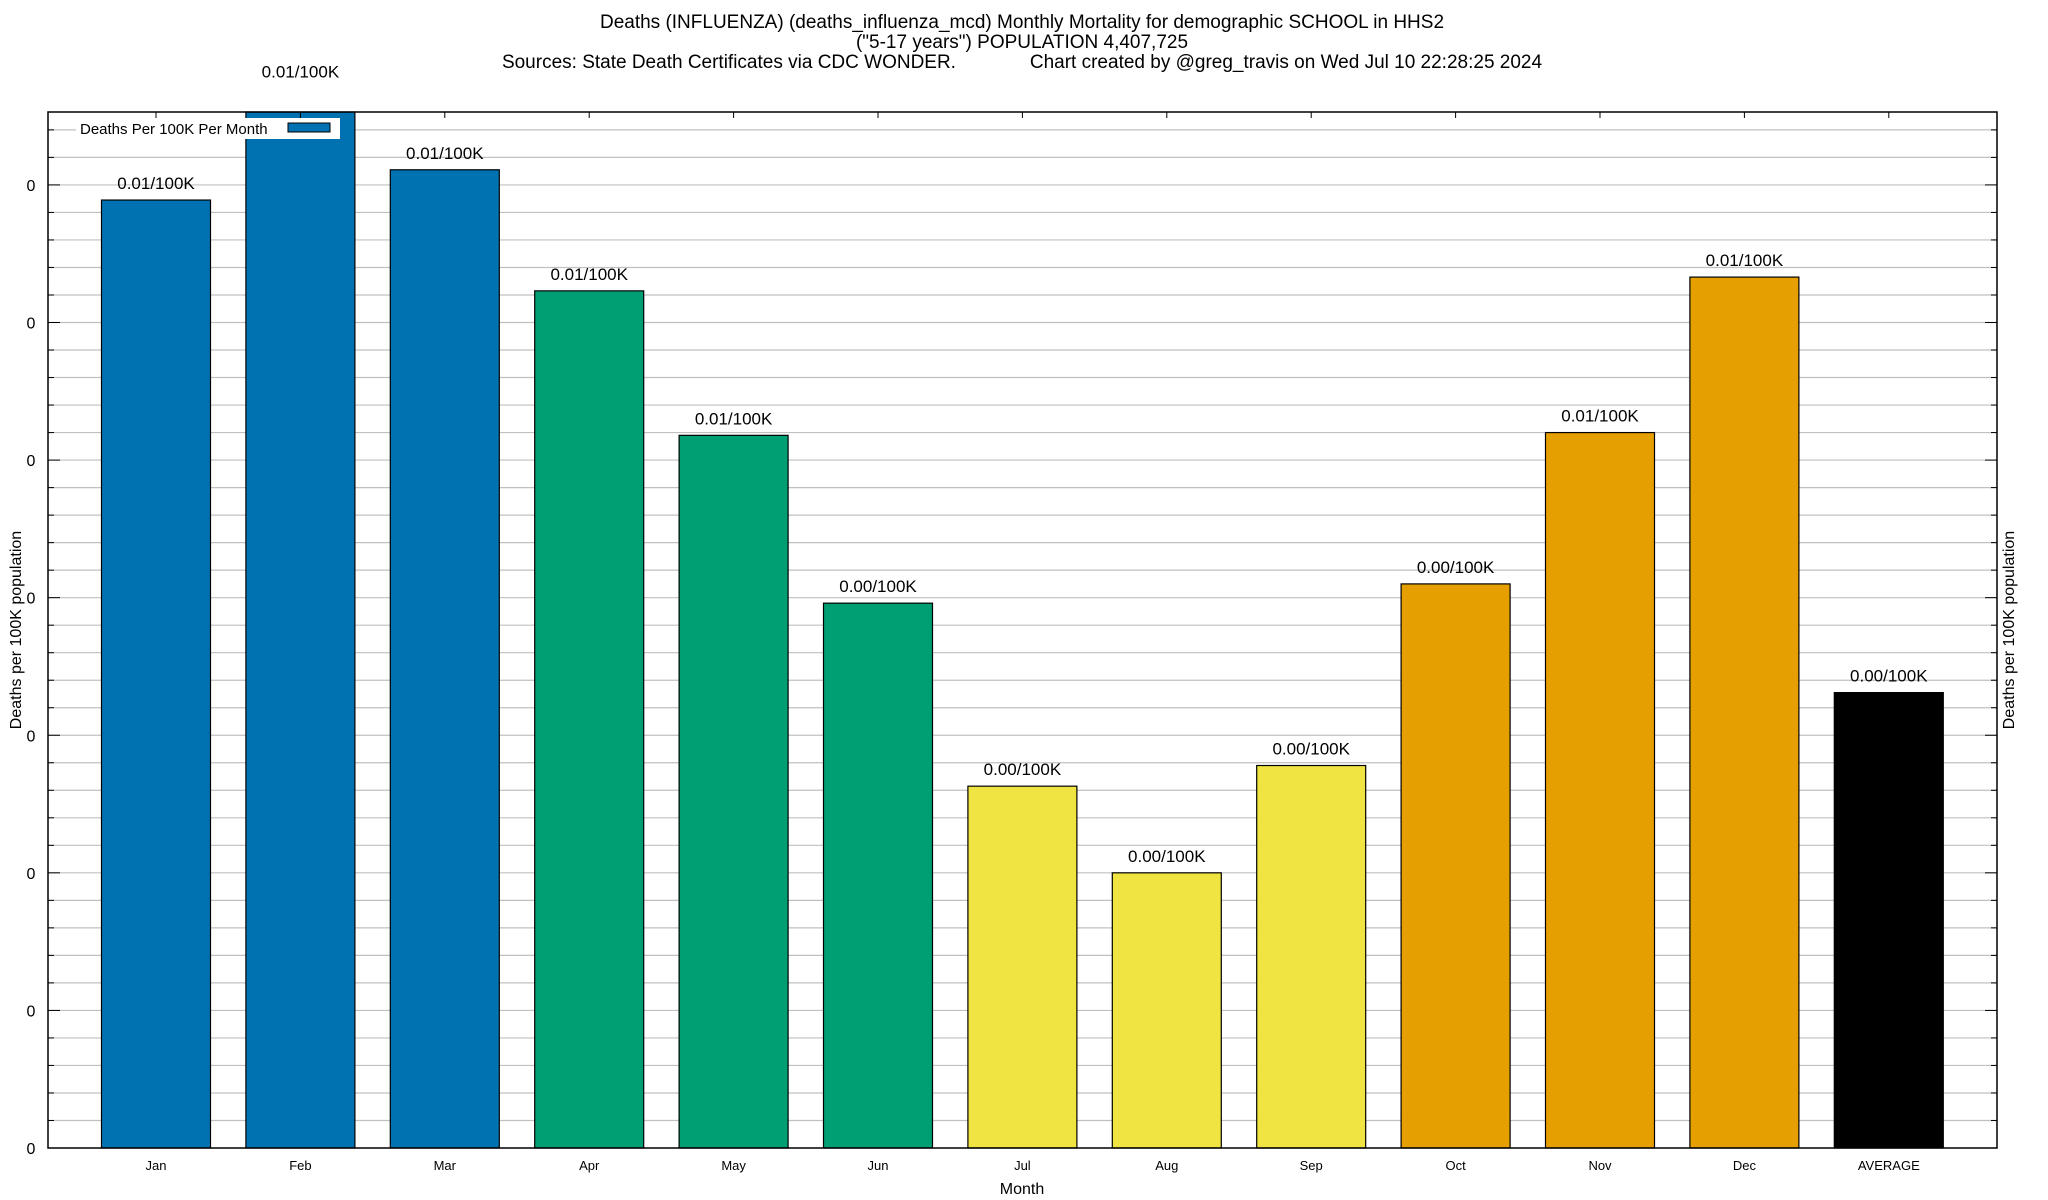 The height and width of the screenshot is (1200, 2048). I want to click on bar-jun, so click(878, 875).